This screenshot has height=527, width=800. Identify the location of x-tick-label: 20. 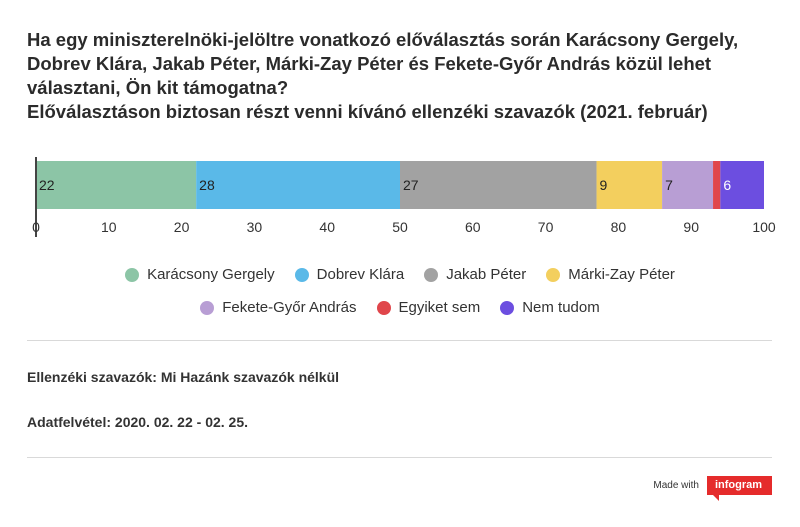
(182, 227).